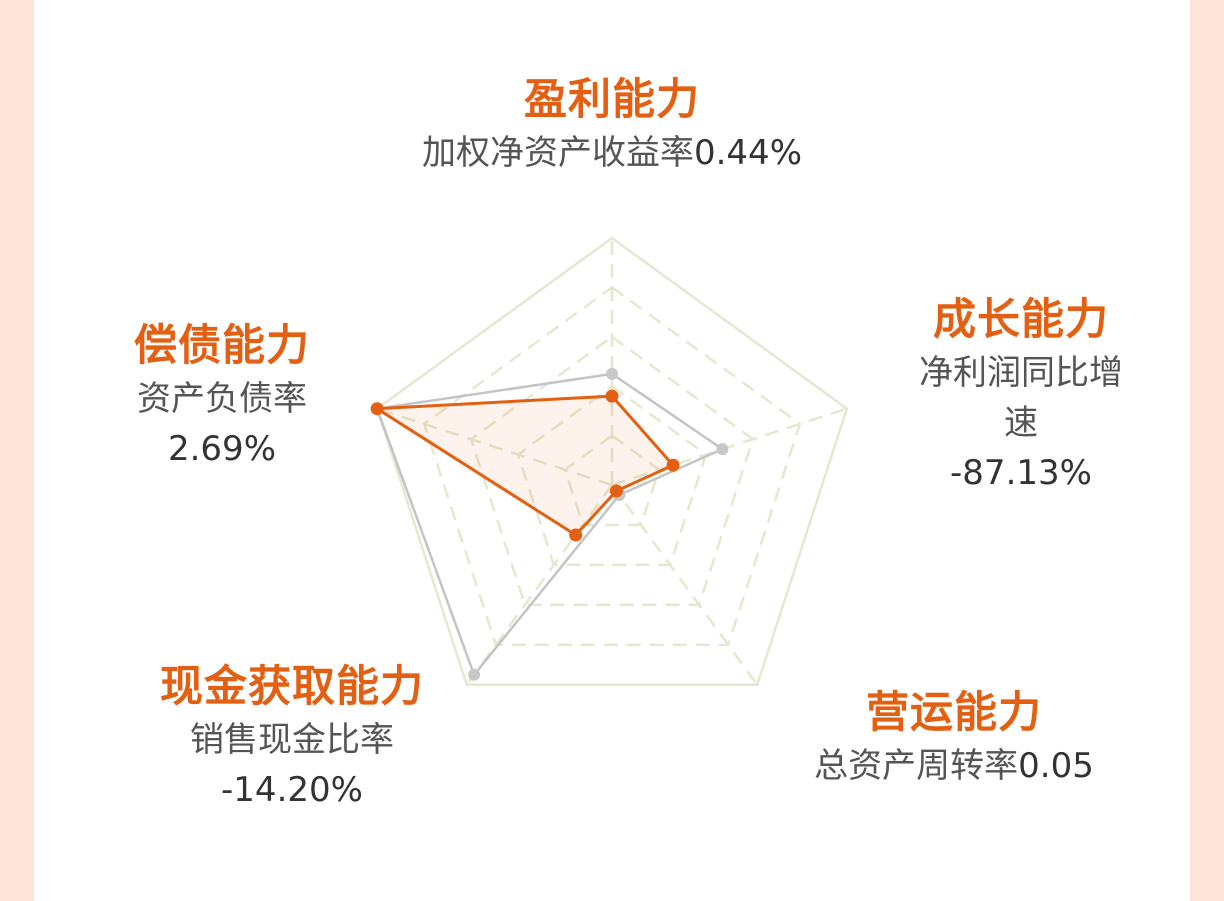 Image resolution: width=1224 pixels, height=901 pixels. I want to click on cash-title: 现金获取能力, so click(292, 687).